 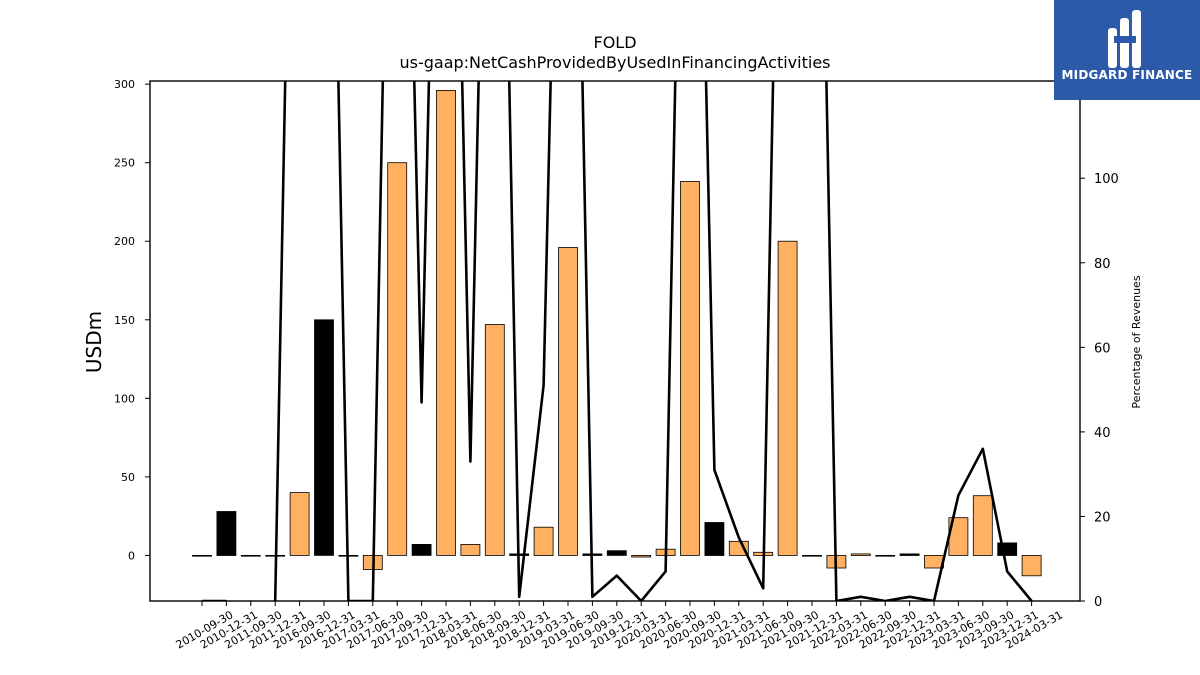 I want to click on y-tick-label: 300, so click(x=124, y=84).